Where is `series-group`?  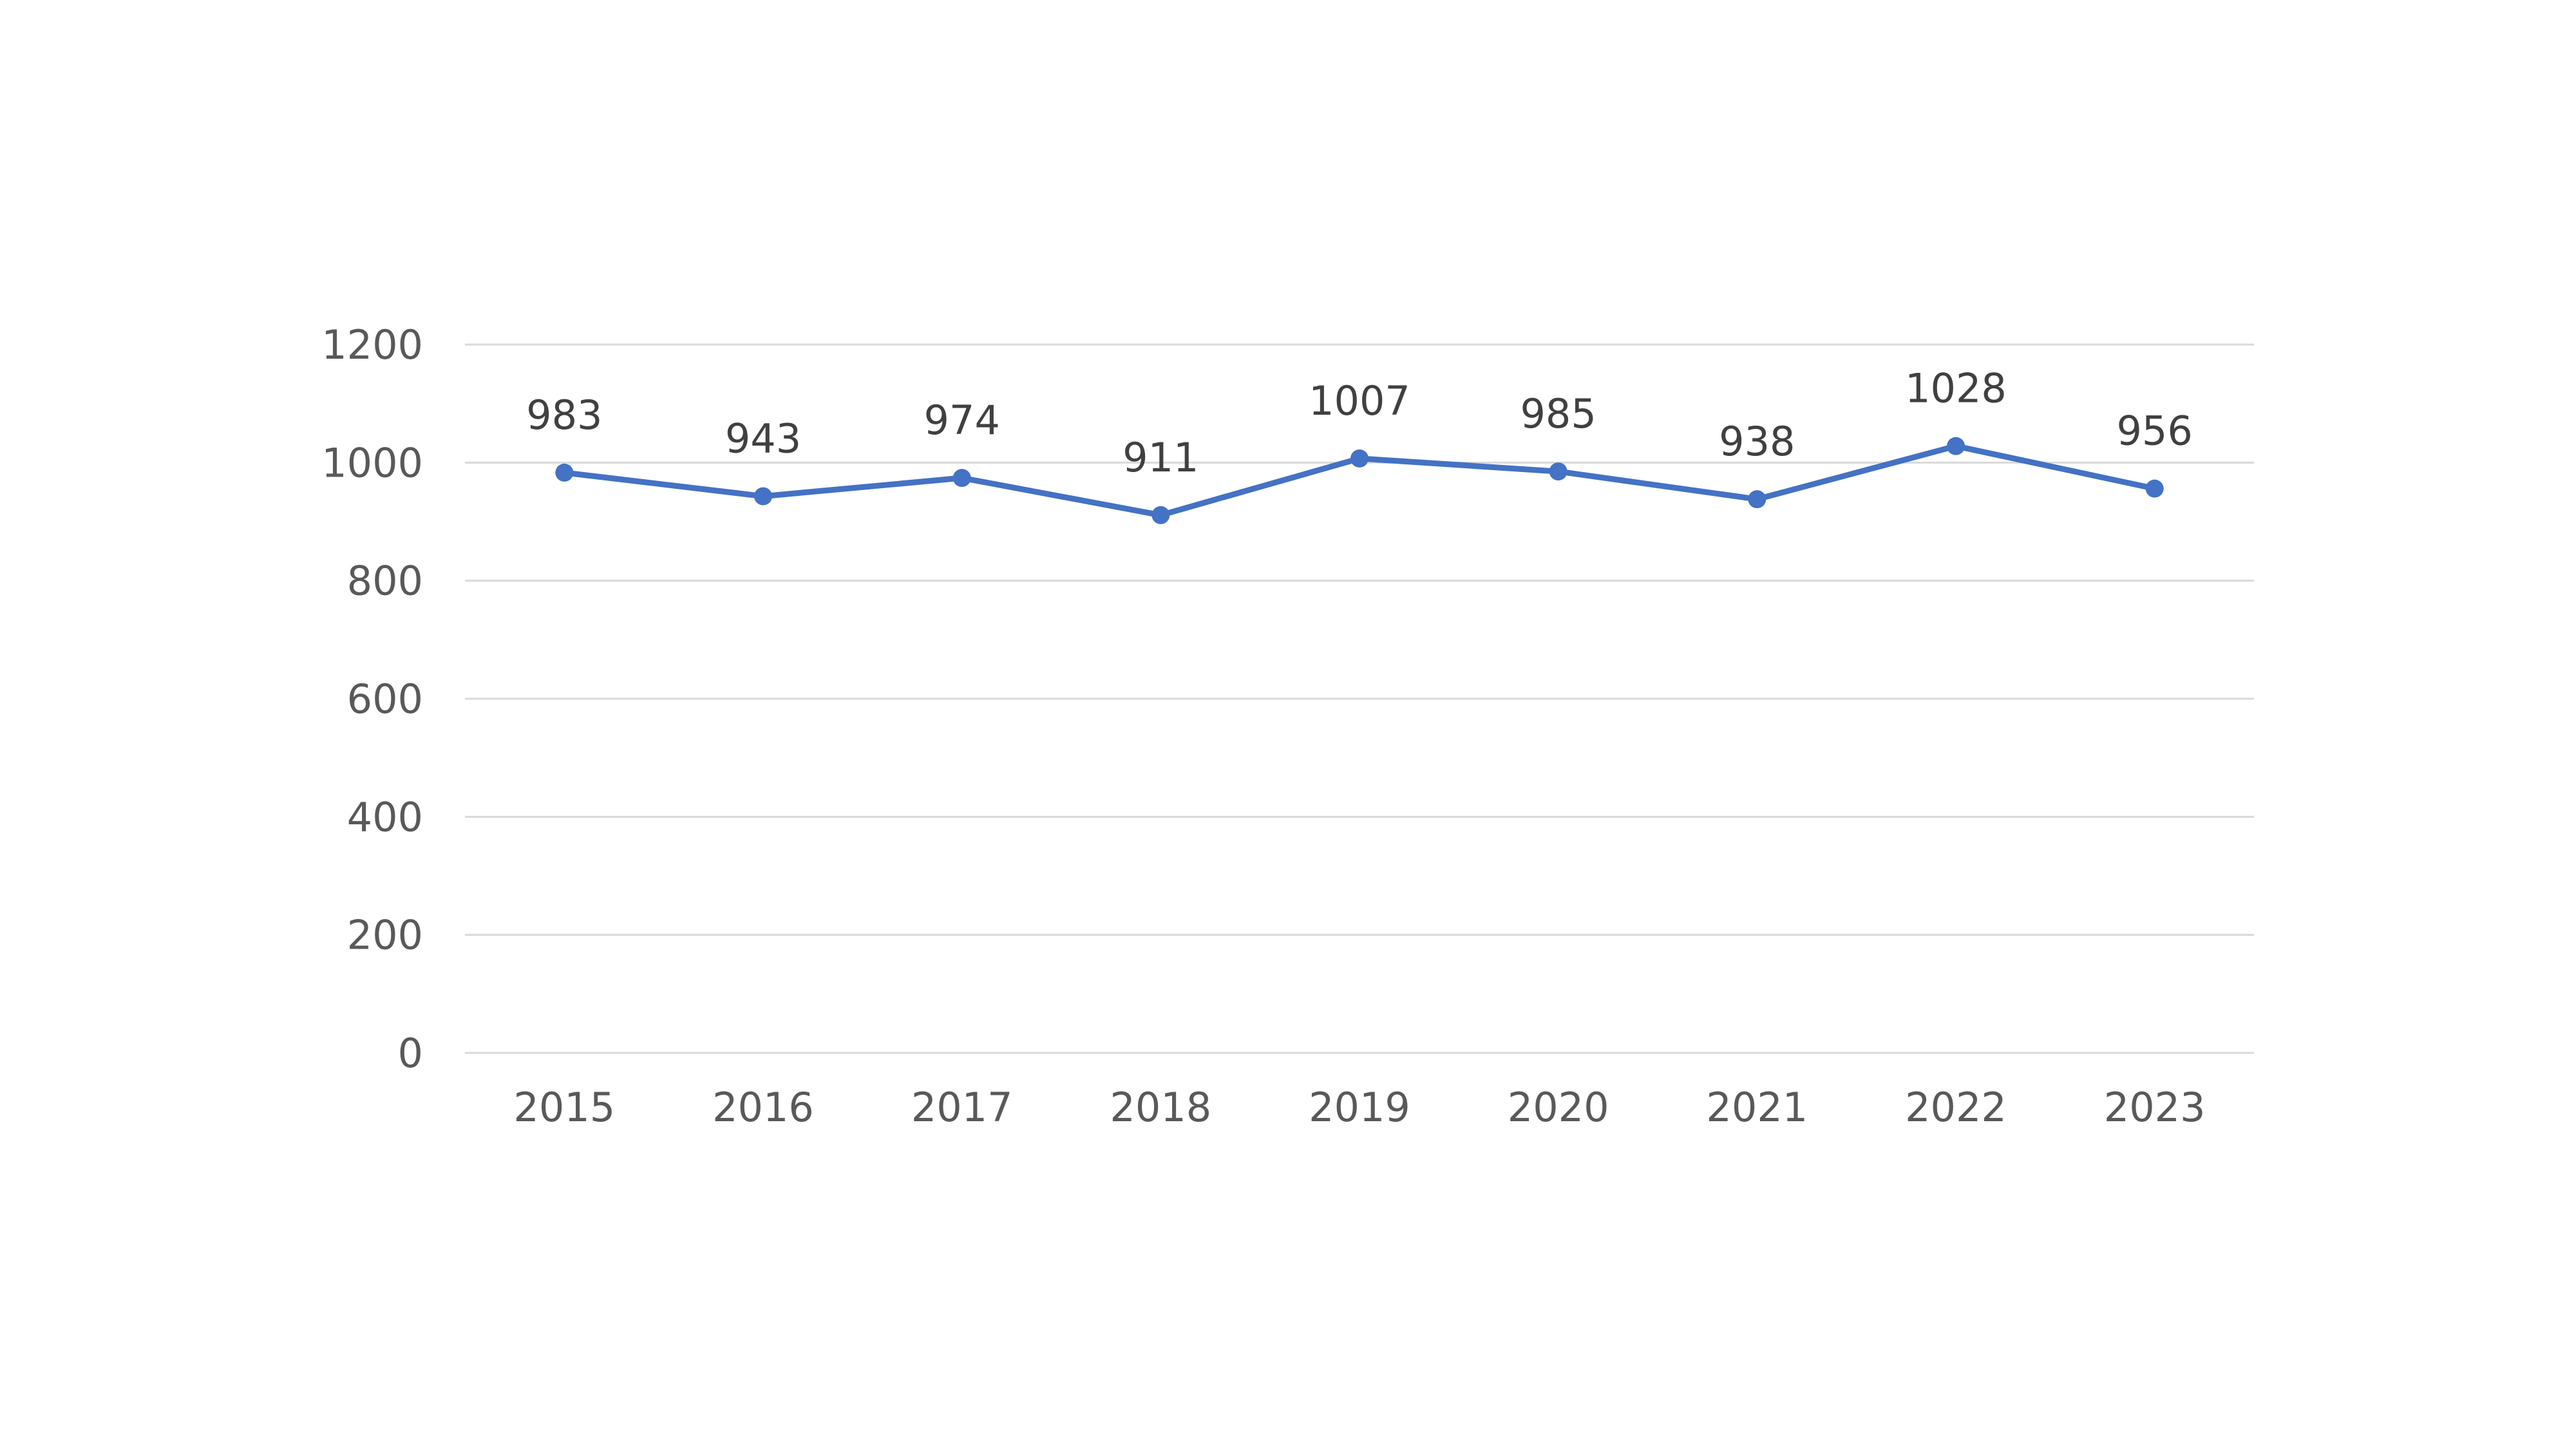
series-group is located at coordinates (1359, 480).